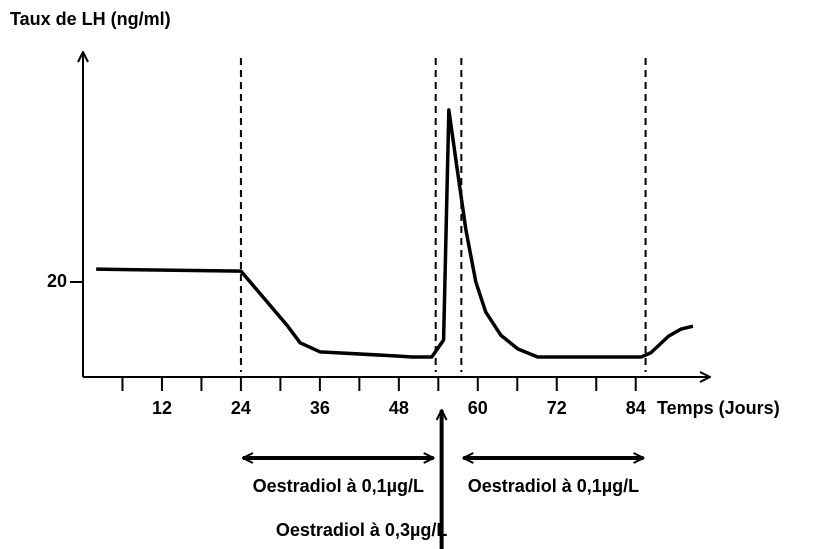  Describe the element at coordinates (57, 281) in the screenshot. I see `y-tick-label: 20` at that location.